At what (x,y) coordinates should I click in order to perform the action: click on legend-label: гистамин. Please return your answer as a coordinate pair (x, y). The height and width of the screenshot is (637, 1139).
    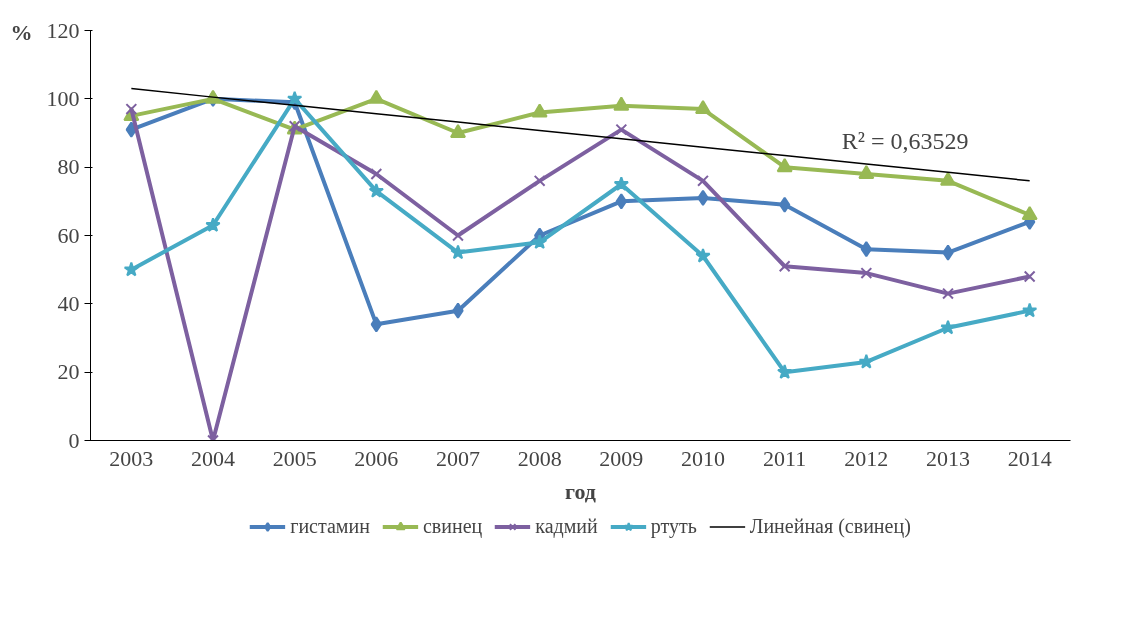
    Looking at the image, I should click on (330, 526).